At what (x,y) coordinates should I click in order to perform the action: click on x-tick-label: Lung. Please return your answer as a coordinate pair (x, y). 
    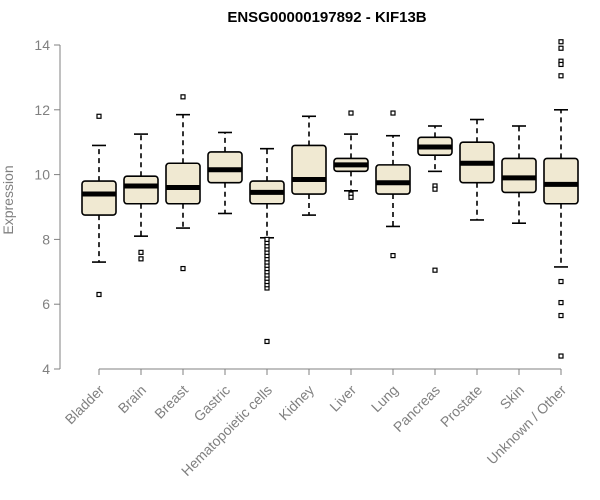
    Looking at the image, I should click on (384, 398).